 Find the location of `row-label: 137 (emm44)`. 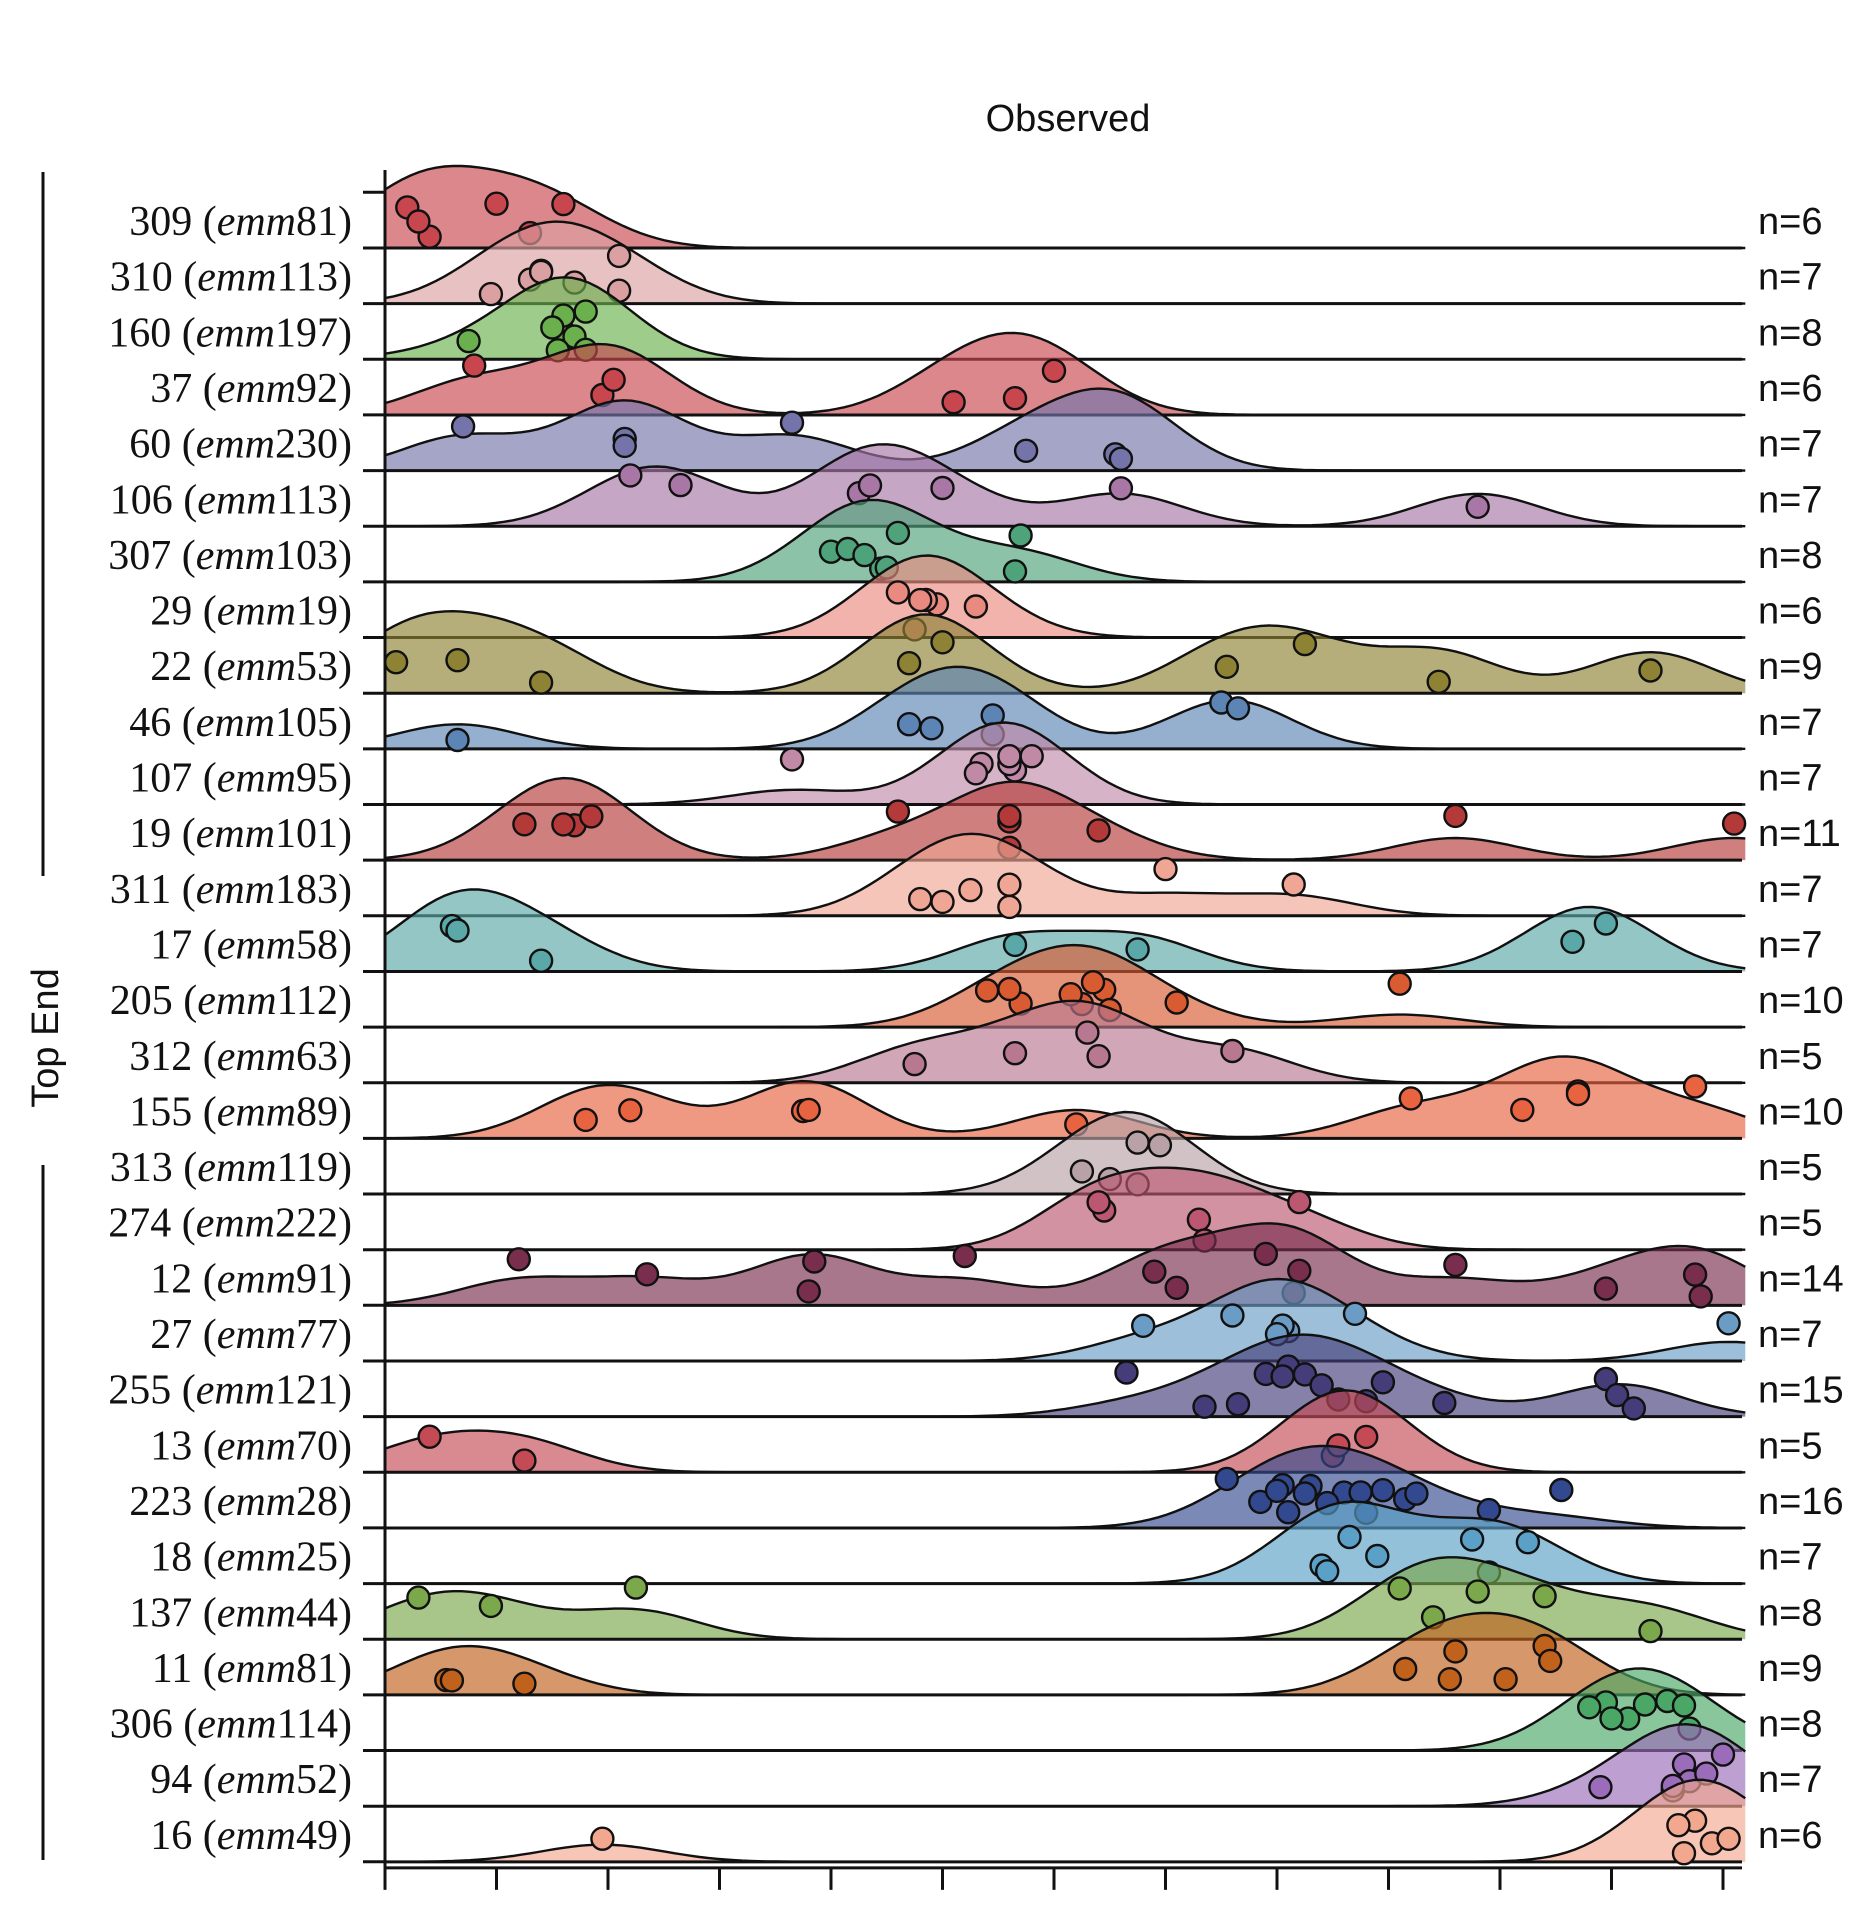

row-label: 137 (emm44) is located at coordinates (240, 1613).